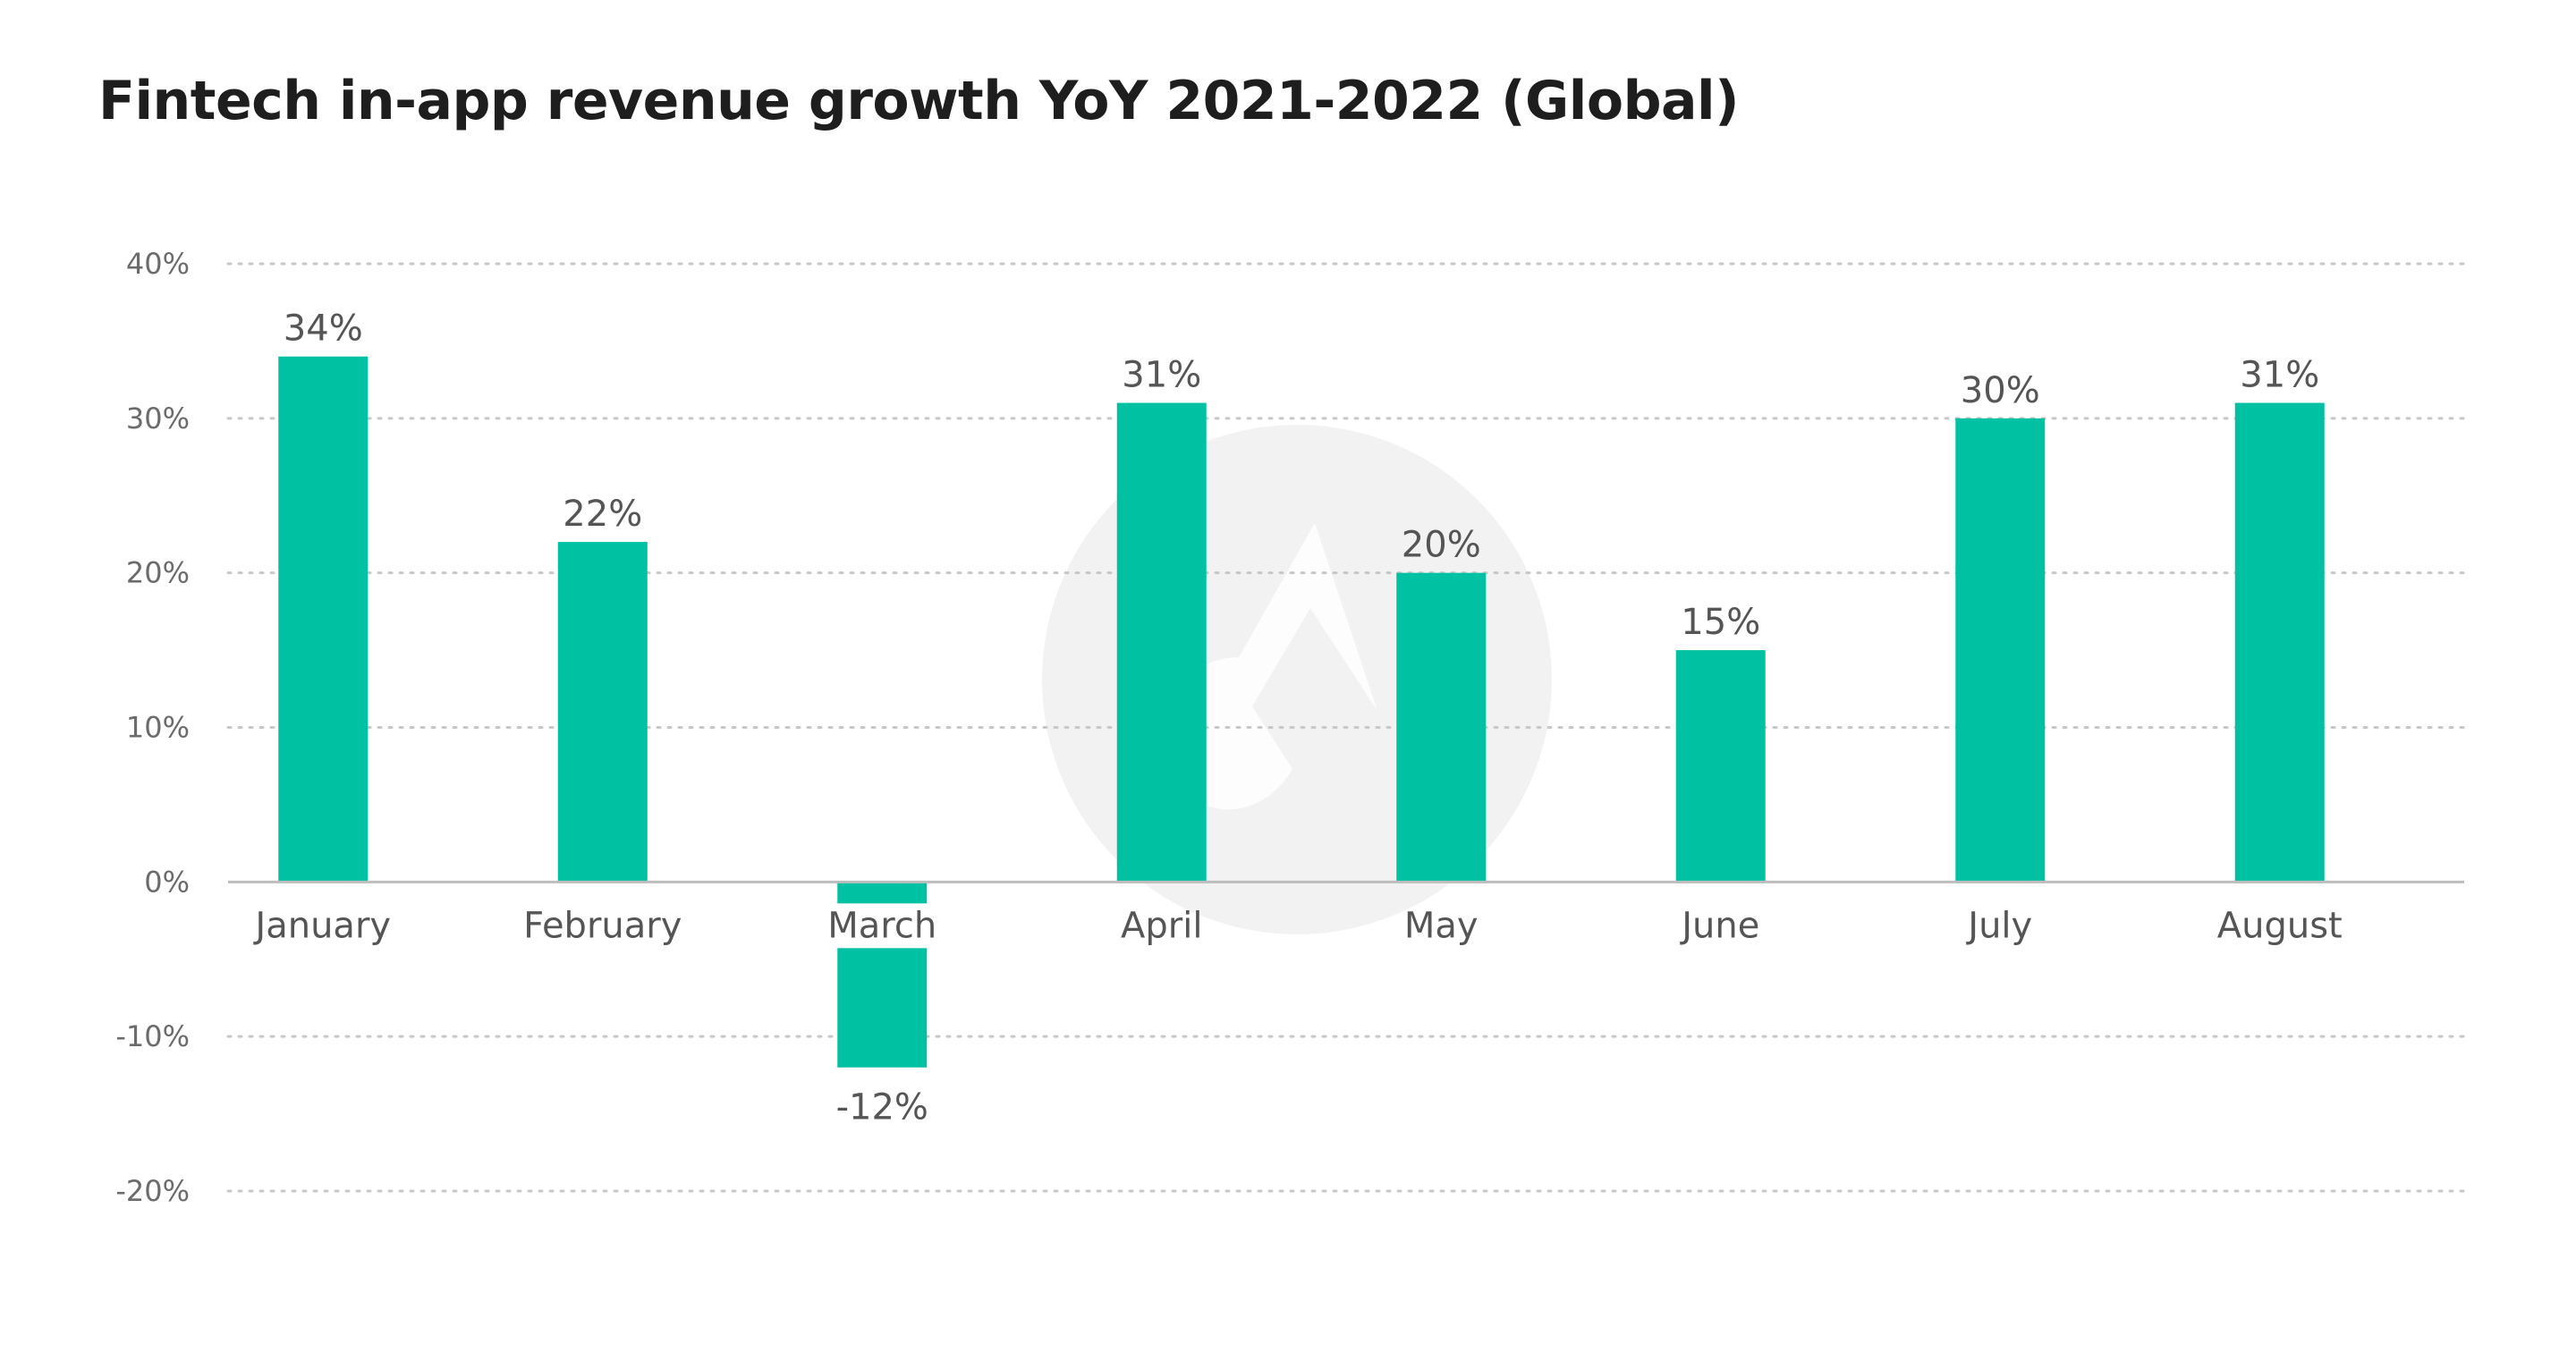 This screenshot has height=1352, width=2576. What do you see at coordinates (152, 1191) in the screenshot?
I see `y-tick-label: -20%` at bounding box center [152, 1191].